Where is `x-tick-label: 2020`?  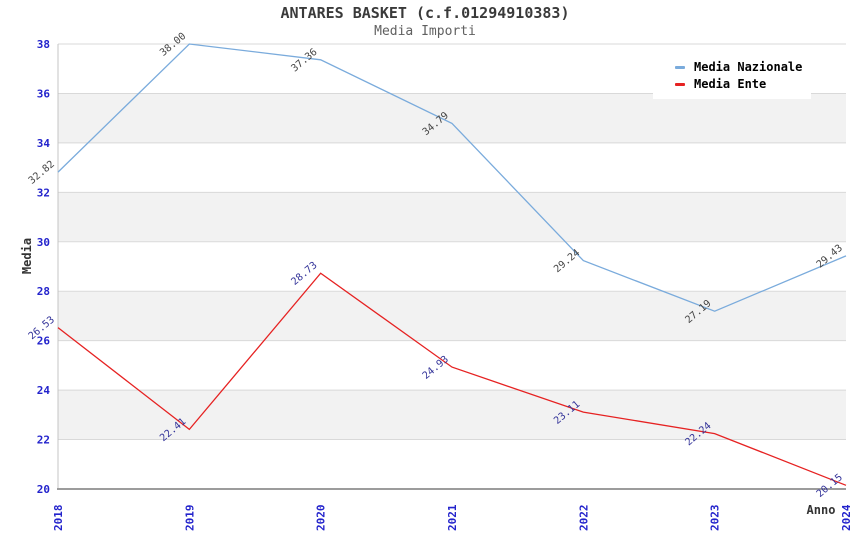
x-tick-label: 2020 is located at coordinates (321, 518).